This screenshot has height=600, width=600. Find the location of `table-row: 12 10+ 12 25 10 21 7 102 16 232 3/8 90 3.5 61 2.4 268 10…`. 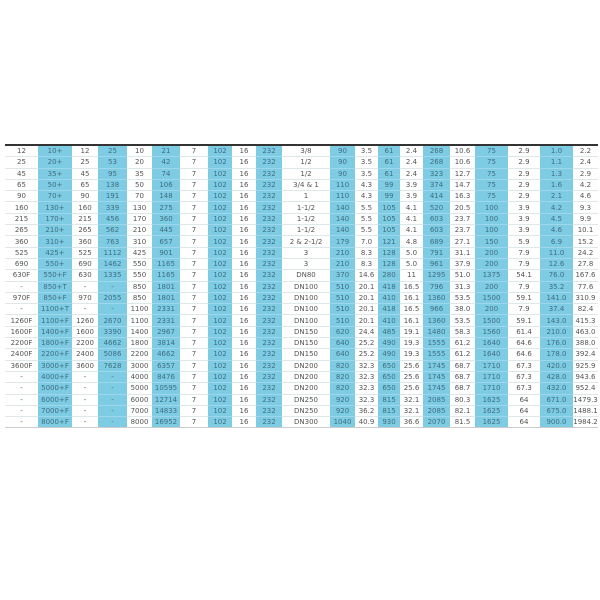

table-row: 12 10+ 12 25 10 21 7 102 16 232 3/8 90 3.5 61 2.4 268 10… is located at coordinates (301, 151).